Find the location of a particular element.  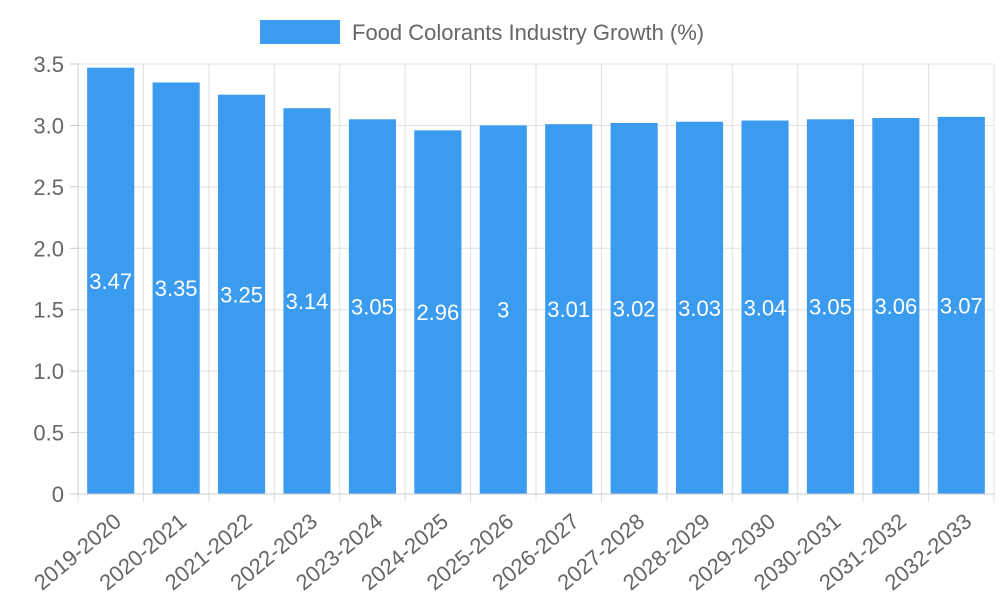

y-tick-label: 1.5 is located at coordinates (48, 310).